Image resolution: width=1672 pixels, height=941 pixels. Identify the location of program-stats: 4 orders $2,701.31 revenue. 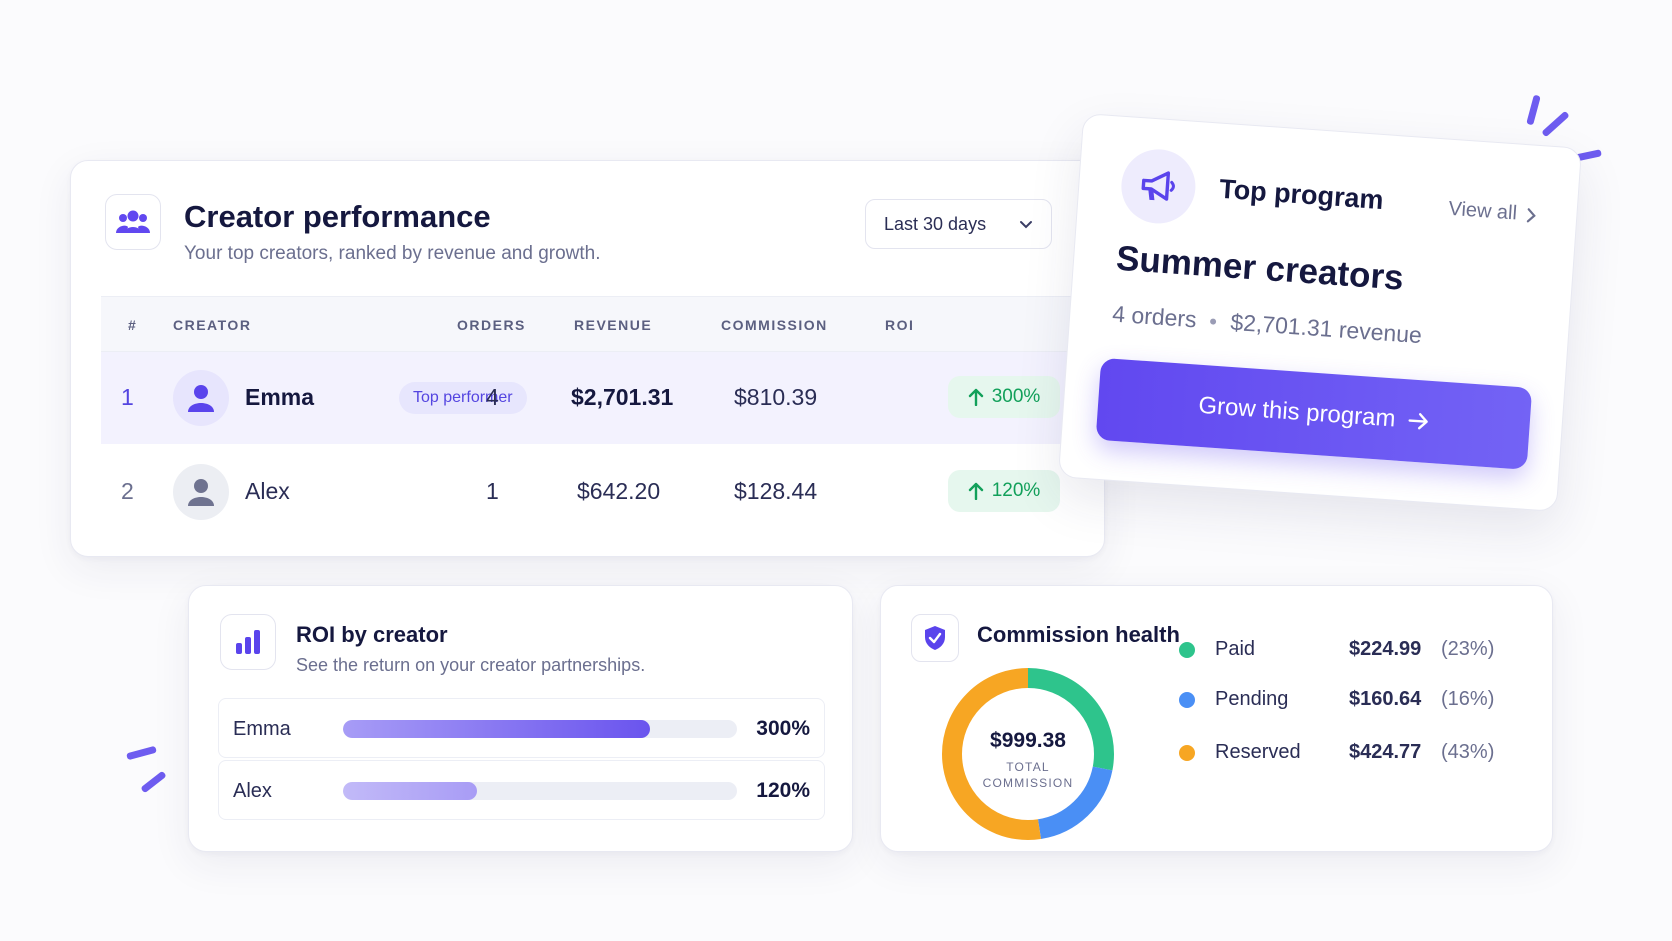
(1267, 325).